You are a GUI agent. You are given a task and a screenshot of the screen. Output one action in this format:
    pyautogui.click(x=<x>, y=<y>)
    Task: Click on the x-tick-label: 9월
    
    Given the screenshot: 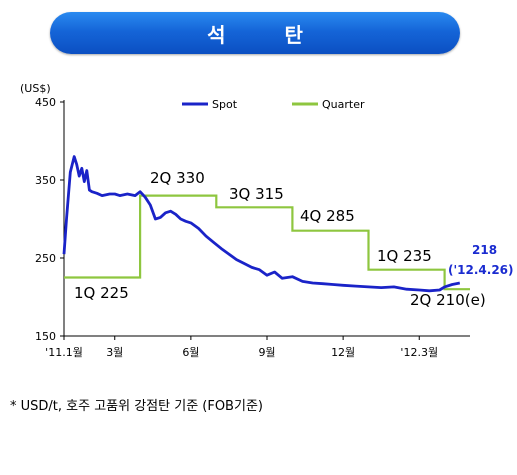 What is the action you would take?
    pyautogui.click(x=266, y=352)
    